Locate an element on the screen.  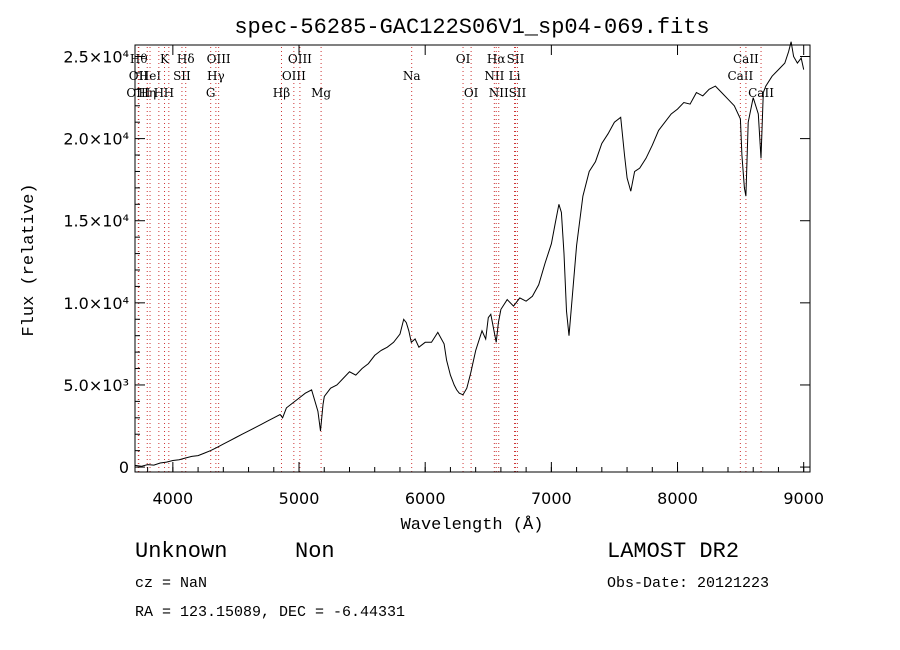
y-tick-label-0: 0 is located at coordinates (124, 467).